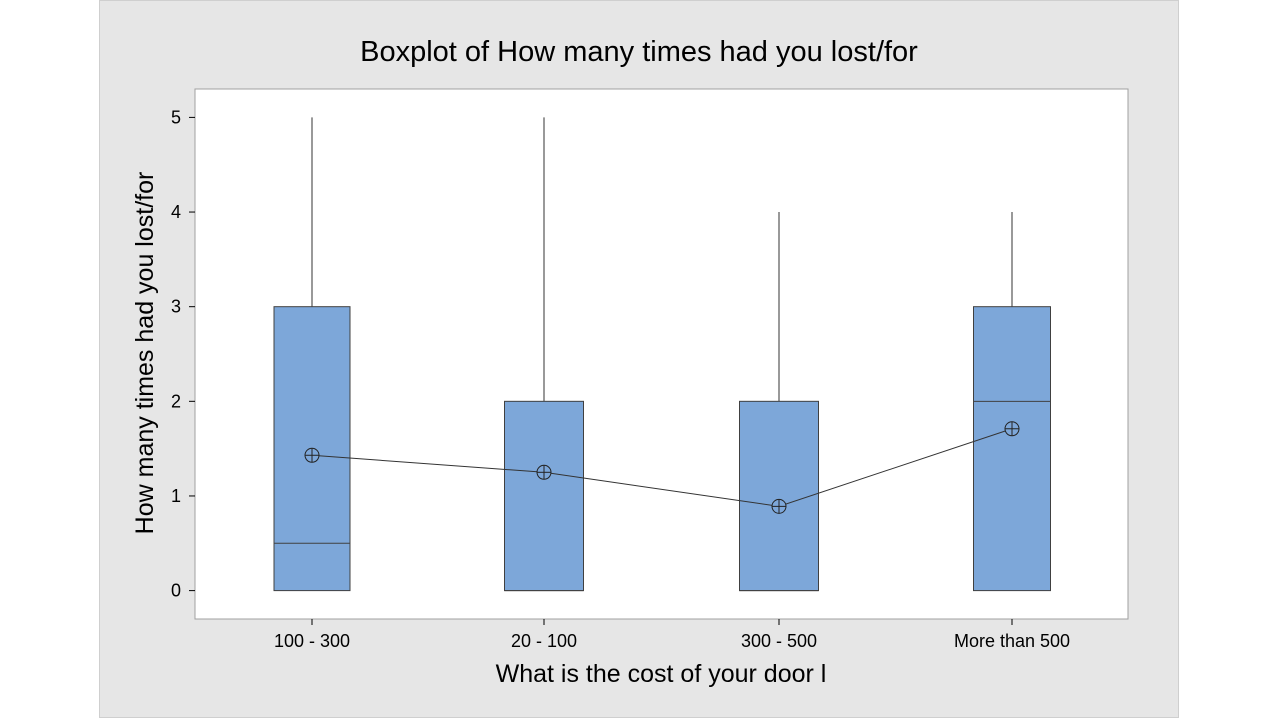 This screenshot has height=720, width=1280. What do you see at coordinates (176, 496) in the screenshot?
I see `y-tick-label: 1` at bounding box center [176, 496].